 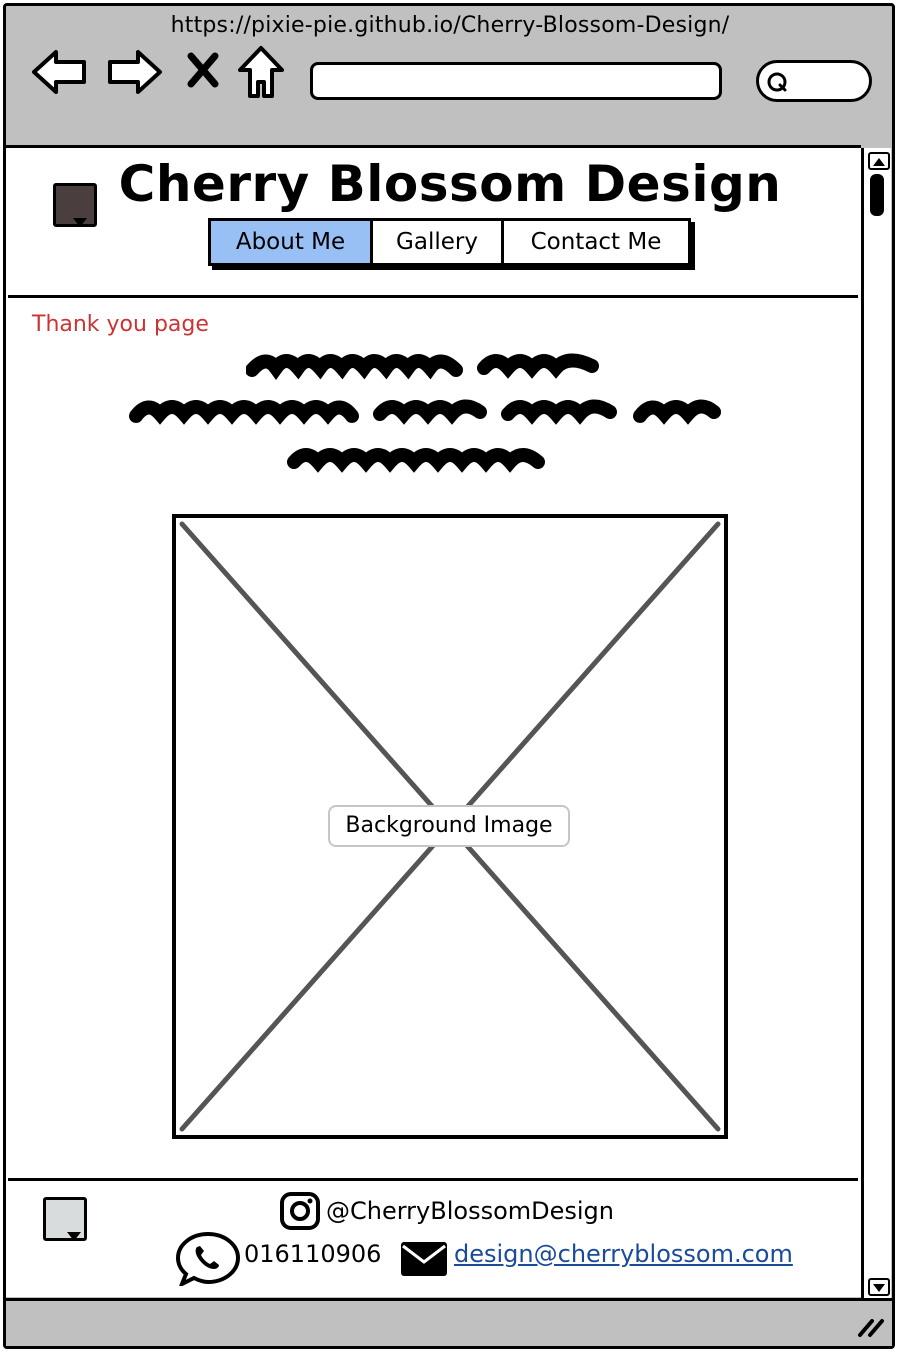 I want to click on main-nav: About Me Gallery Contact Me, so click(x=449, y=242).